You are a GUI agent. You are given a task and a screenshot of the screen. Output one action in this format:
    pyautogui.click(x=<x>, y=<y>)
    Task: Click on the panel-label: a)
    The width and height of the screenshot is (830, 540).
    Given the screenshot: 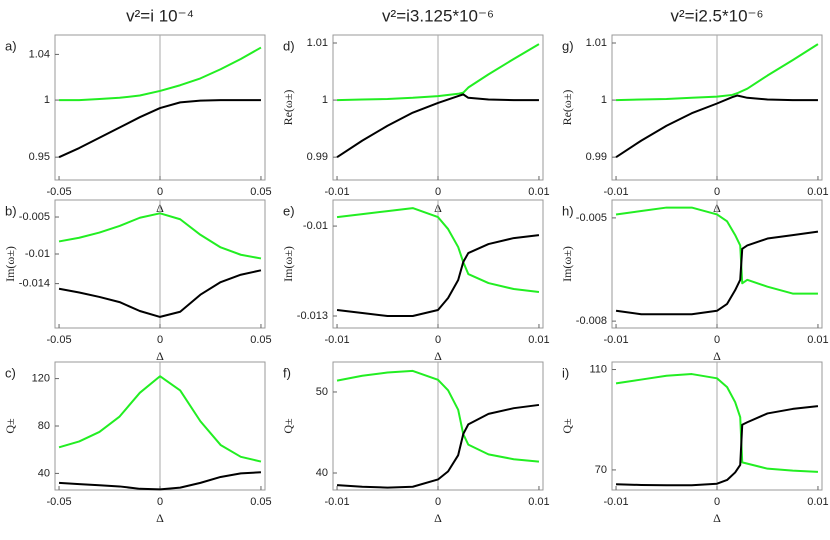 What is the action you would take?
    pyautogui.click(x=11, y=45)
    